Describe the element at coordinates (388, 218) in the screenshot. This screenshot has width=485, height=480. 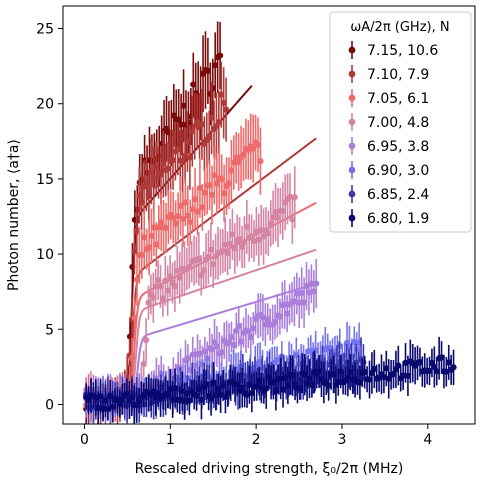
I see `legend-entry: 6.80, 1.9` at that location.